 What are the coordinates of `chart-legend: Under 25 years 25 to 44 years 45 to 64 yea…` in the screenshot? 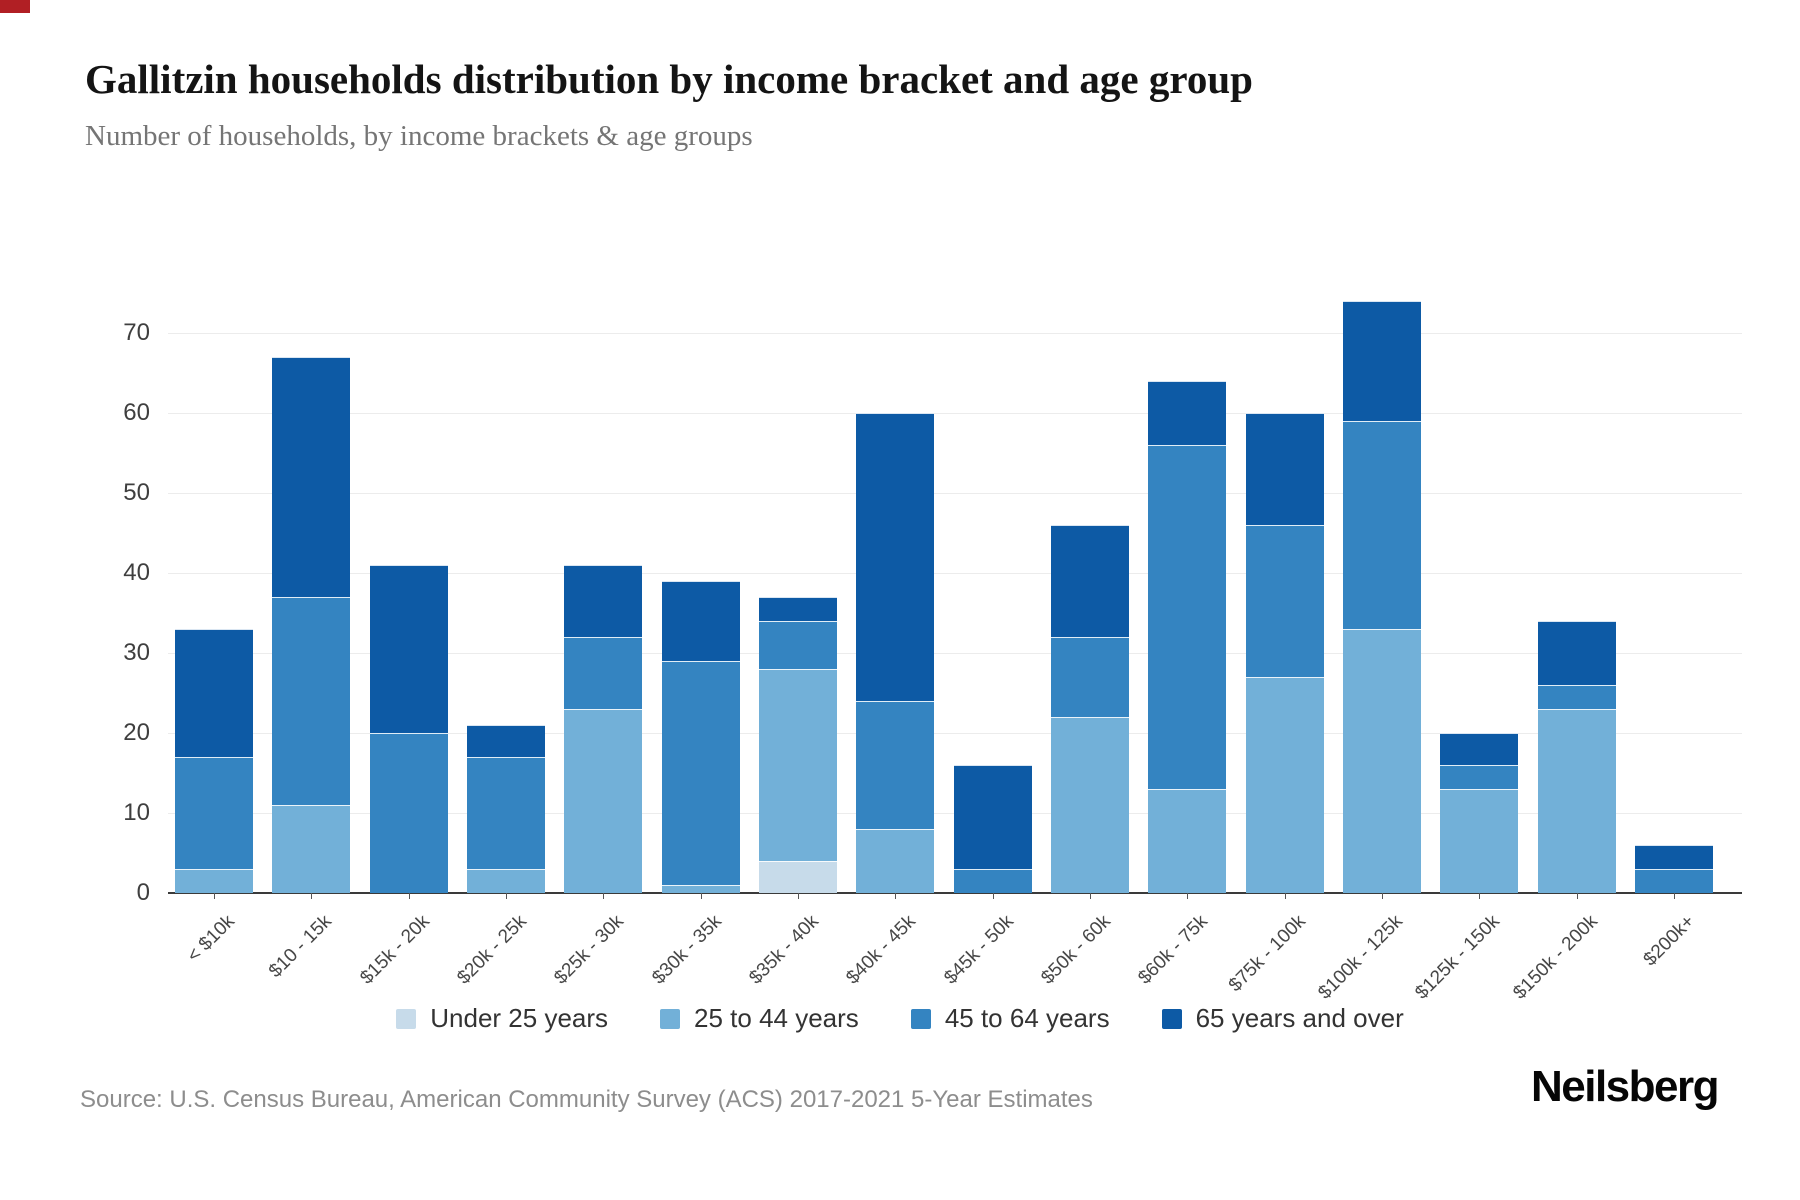 It's located at (900, 1018).